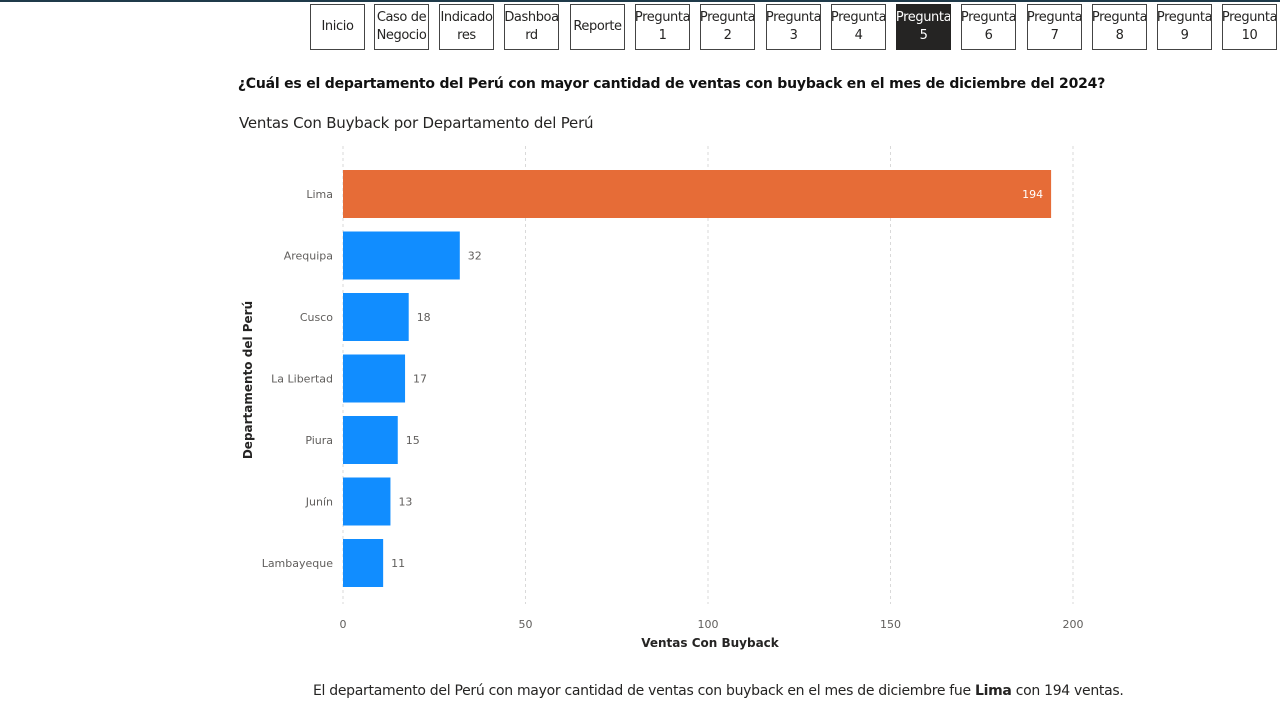 The height and width of the screenshot is (719, 1280). I want to click on nav-button-6: Pregunta 1, so click(662, 27).